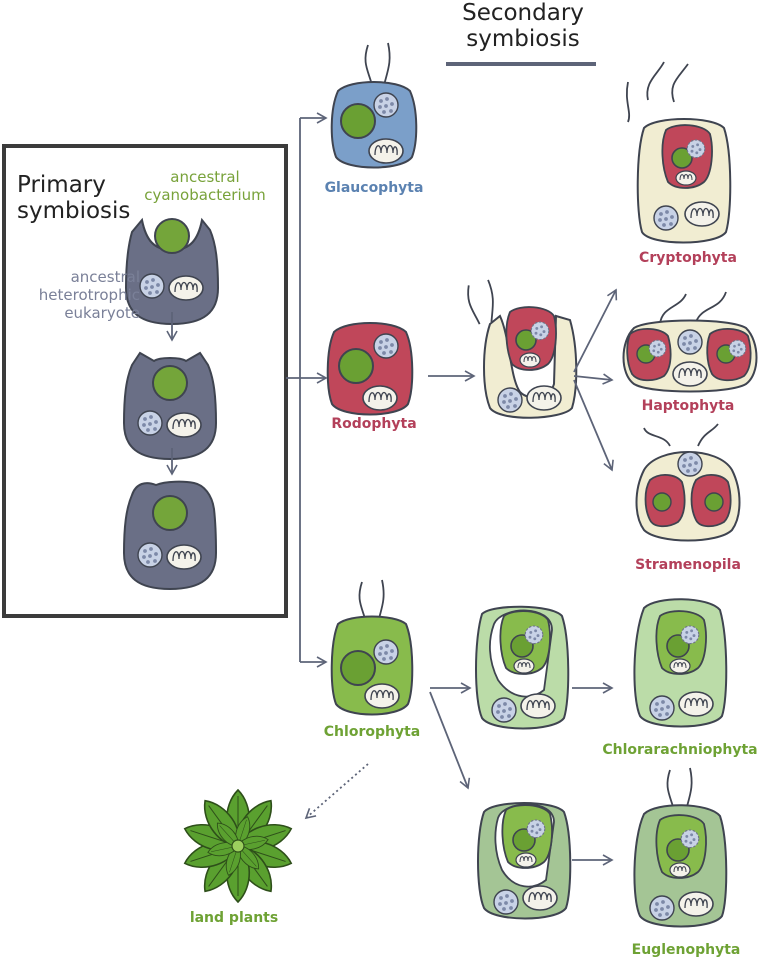  I want to click on haptophyta-cell, so click(690, 342).